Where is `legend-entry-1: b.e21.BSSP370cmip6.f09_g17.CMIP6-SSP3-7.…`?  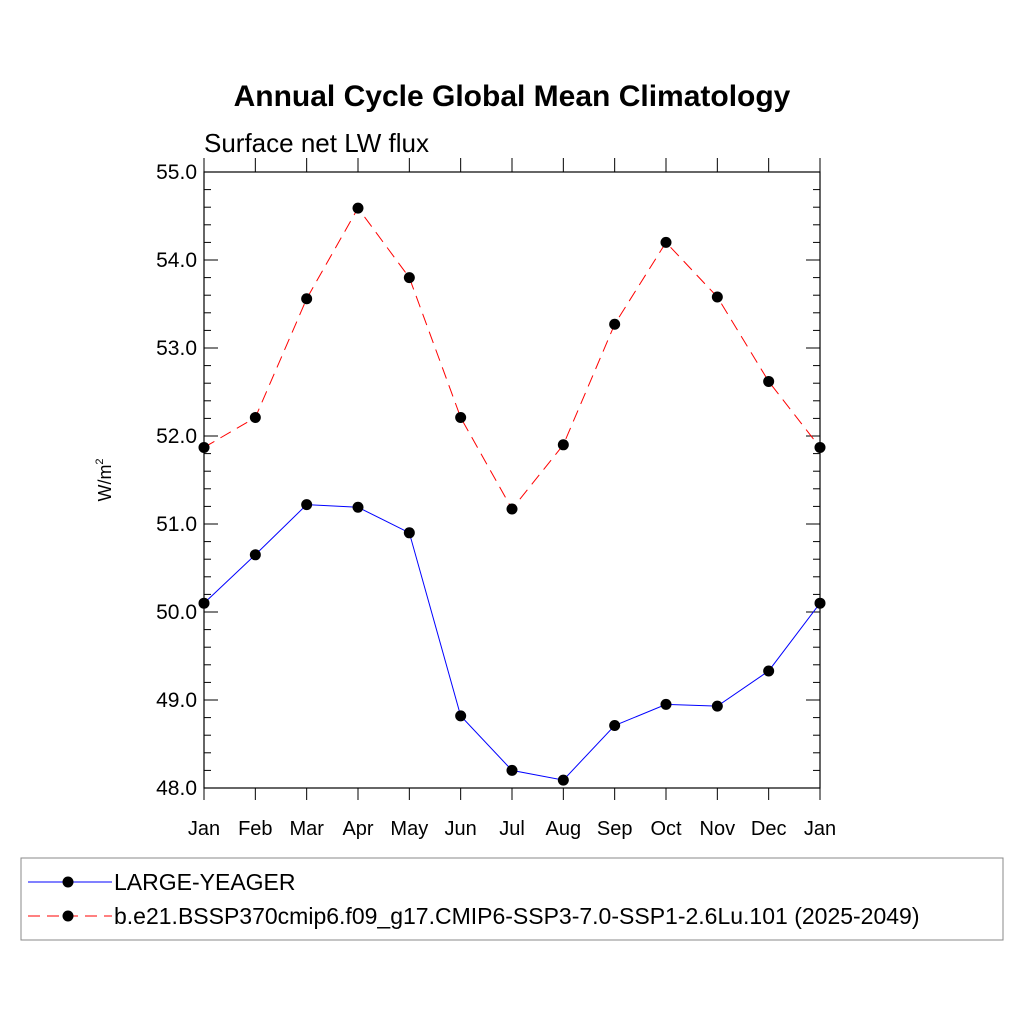
legend-entry-1: b.e21.BSSP370cmip6.f09_g17.CMIP6-SSP3-7.… is located at coordinates (474, 916).